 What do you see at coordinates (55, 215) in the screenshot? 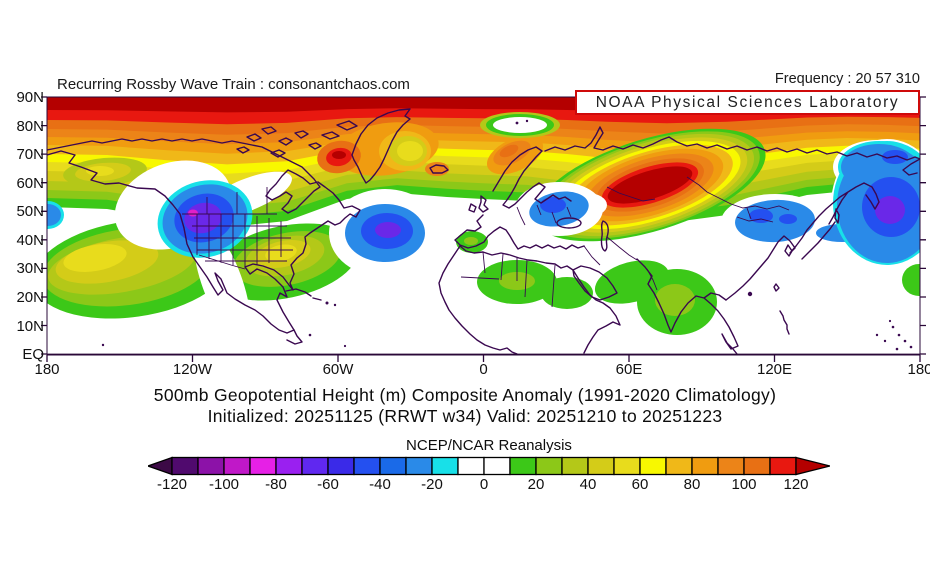
I see `dateline-negative-anomaly` at bounding box center [55, 215].